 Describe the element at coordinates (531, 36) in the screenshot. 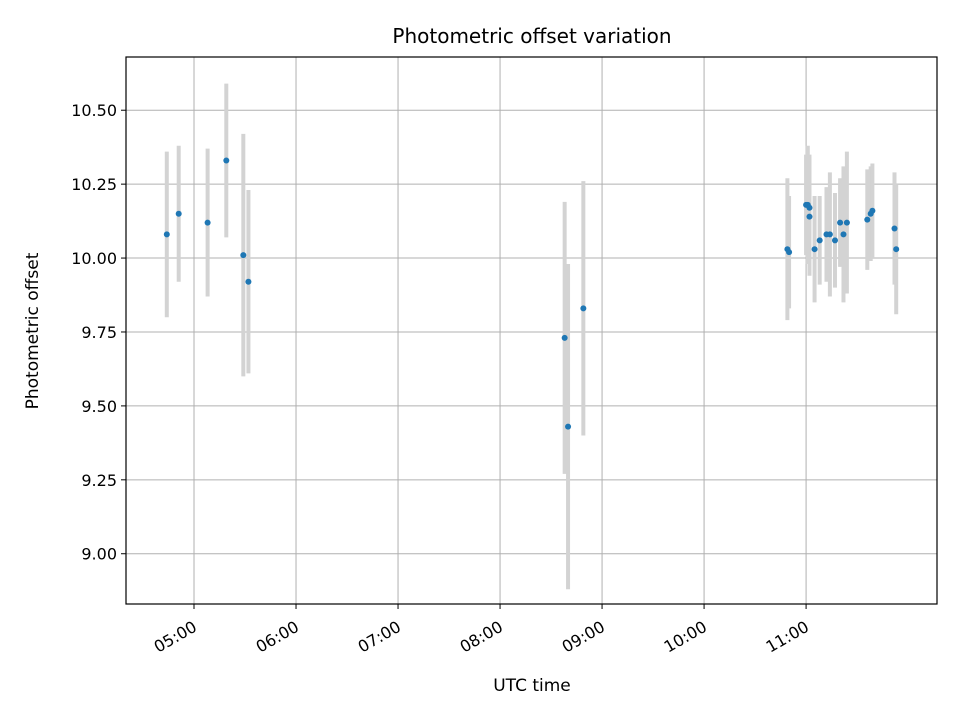

I see `chart-title: Photometric offset variation` at that location.